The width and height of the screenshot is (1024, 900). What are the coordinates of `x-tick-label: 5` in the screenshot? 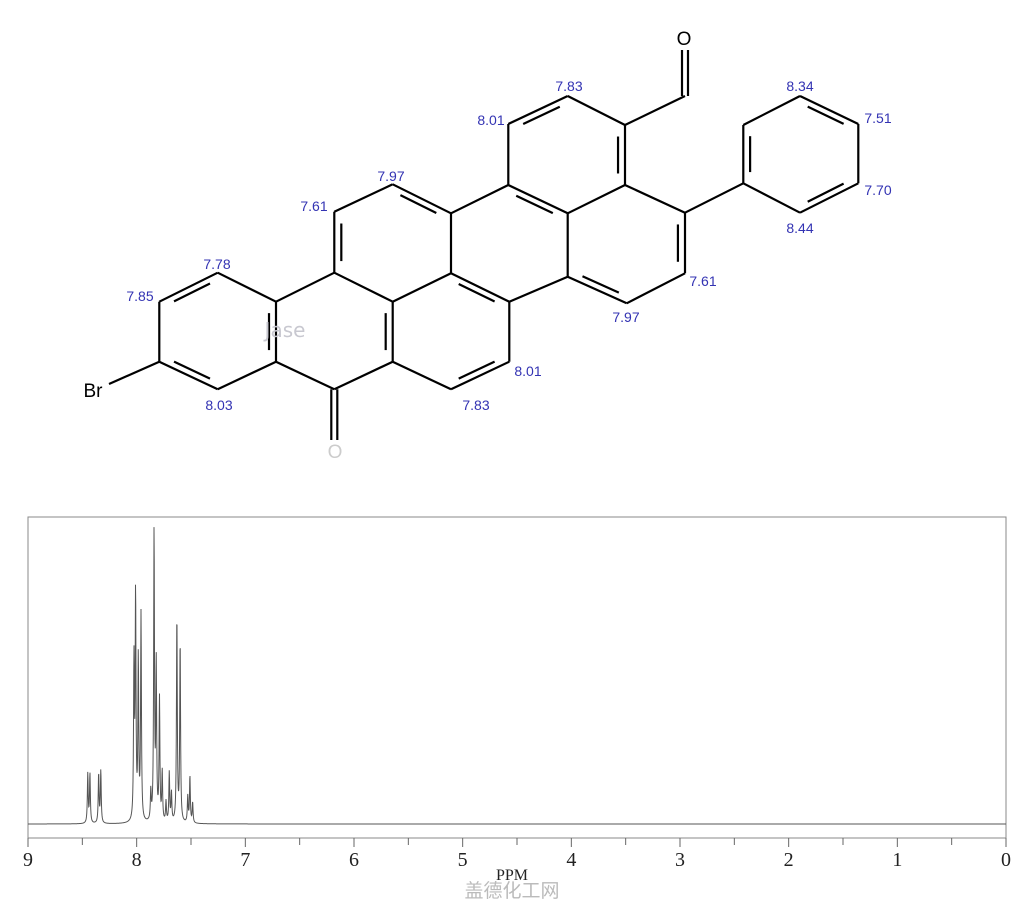 It's located at (463, 860).